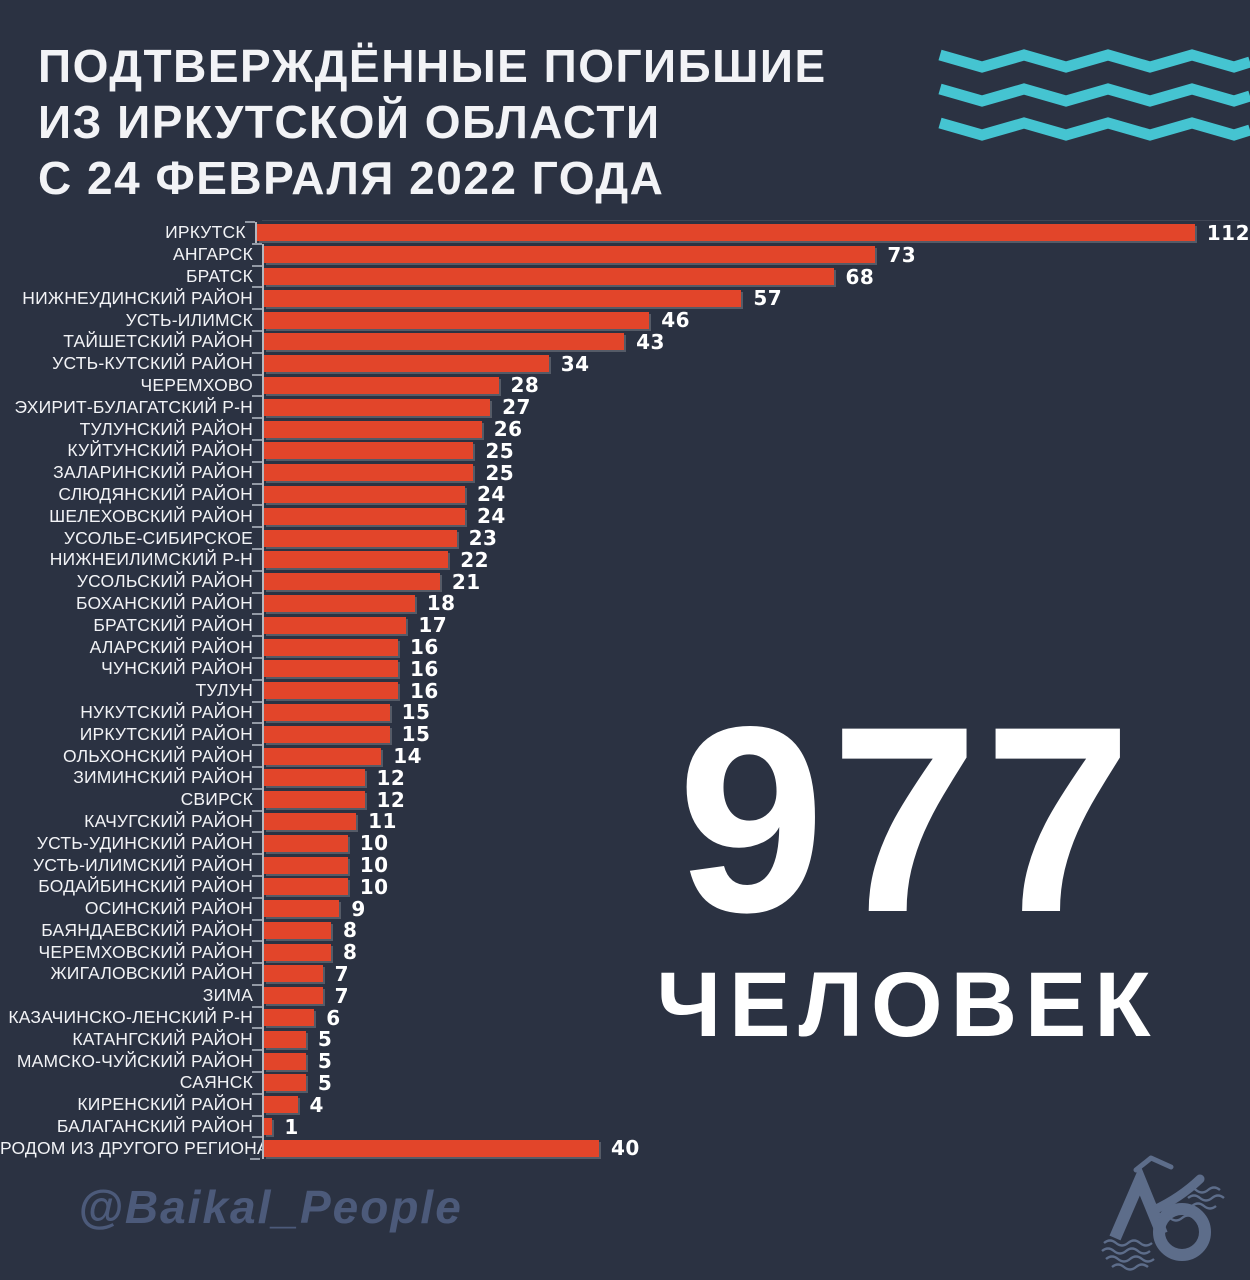  What do you see at coordinates (382, 821) in the screenshot?
I see `bar-value: 11` at bounding box center [382, 821].